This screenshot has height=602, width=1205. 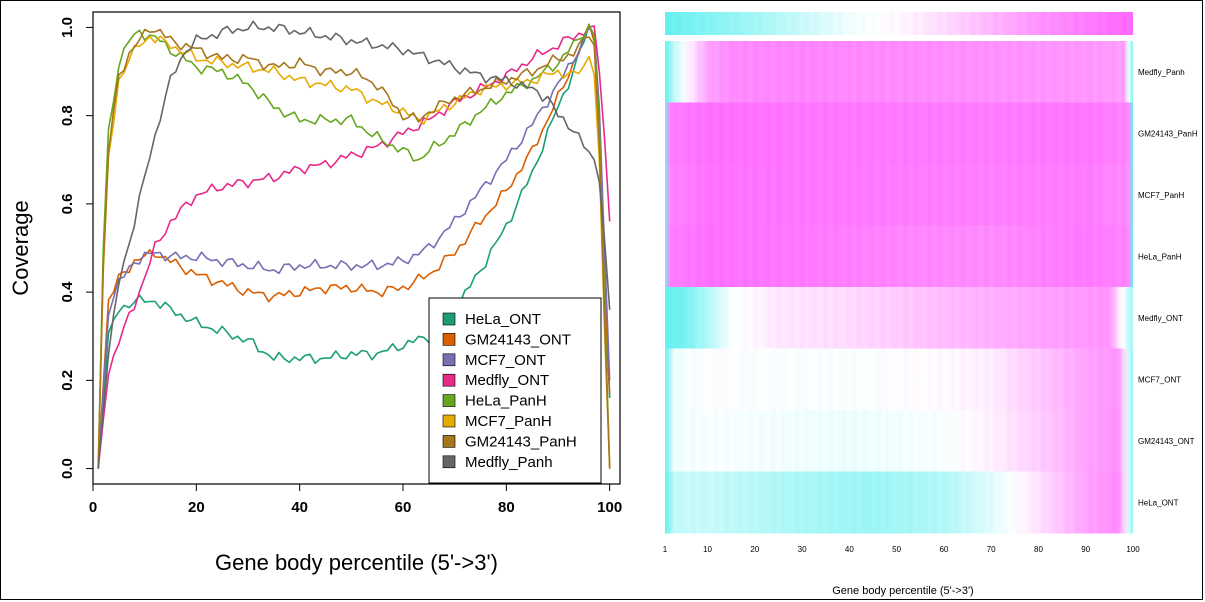 I want to click on x-tick-label: 20, so click(x=196, y=507).